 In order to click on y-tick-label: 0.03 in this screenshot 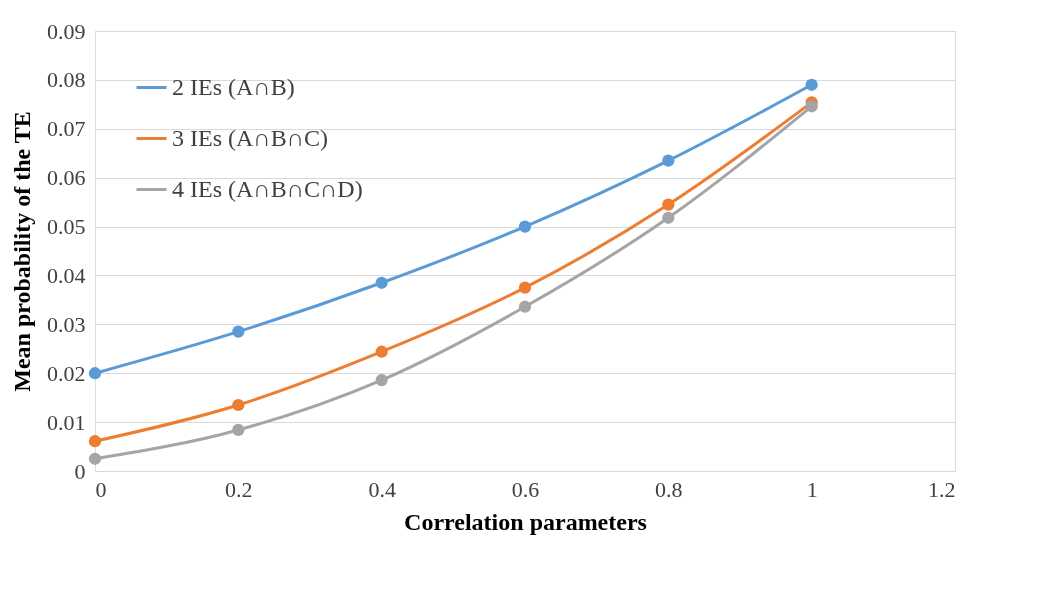, I will do `click(66, 324)`.